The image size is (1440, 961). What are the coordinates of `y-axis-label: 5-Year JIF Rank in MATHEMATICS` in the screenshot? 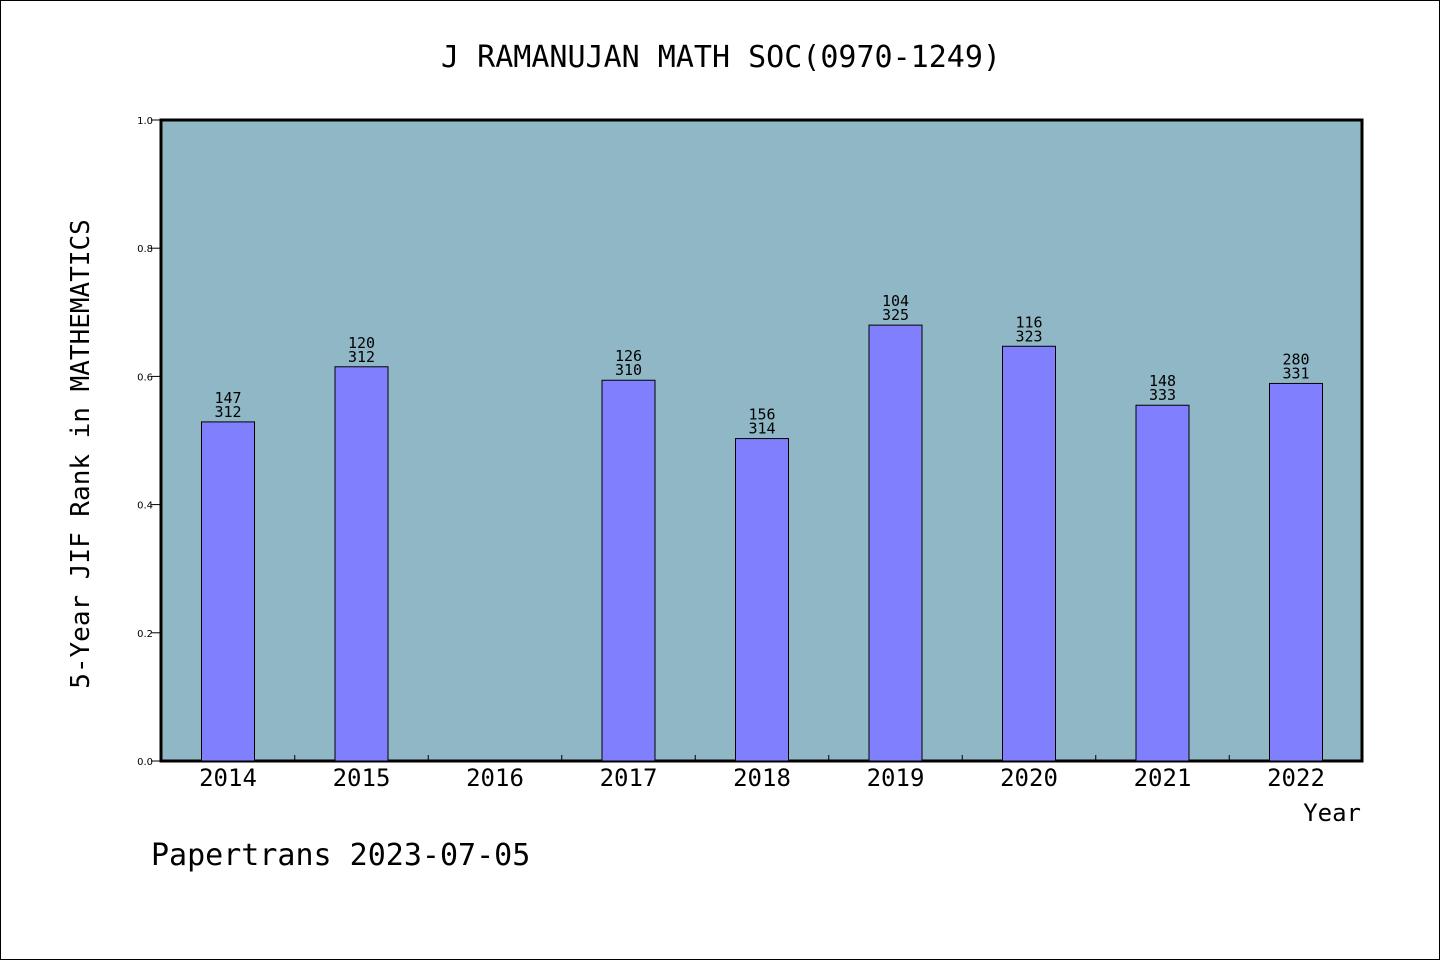 It's located at (81, 454).